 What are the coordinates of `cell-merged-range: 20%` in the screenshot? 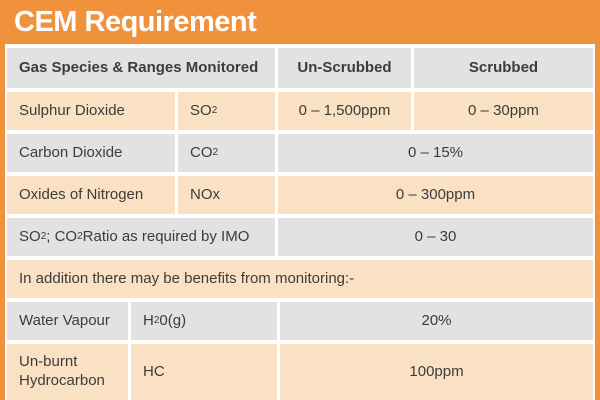 It's located at (436, 321).